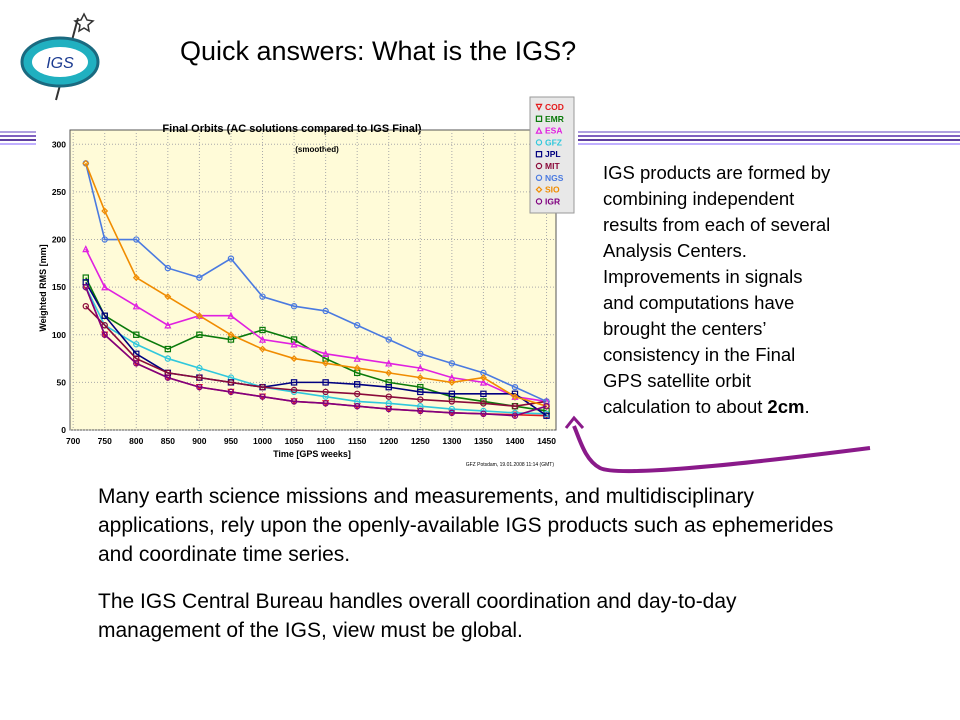  What do you see at coordinates (677, 380) in the screenshot?
I see `side-text-line: GPS satellite orbit` at bounding box center [677, 380].